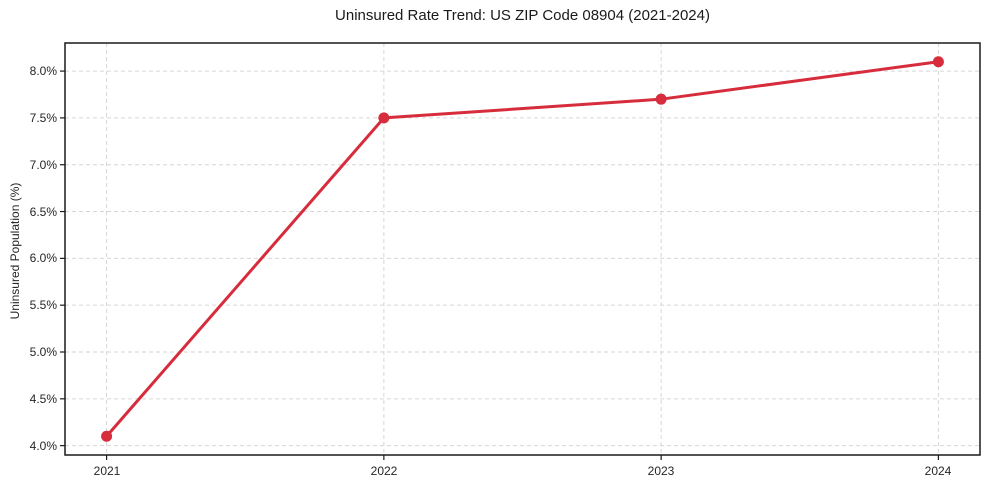  Describe the element at coordinates (43, 352) in the screenshot. I see `y-tick-label: 5.0%` at that location.